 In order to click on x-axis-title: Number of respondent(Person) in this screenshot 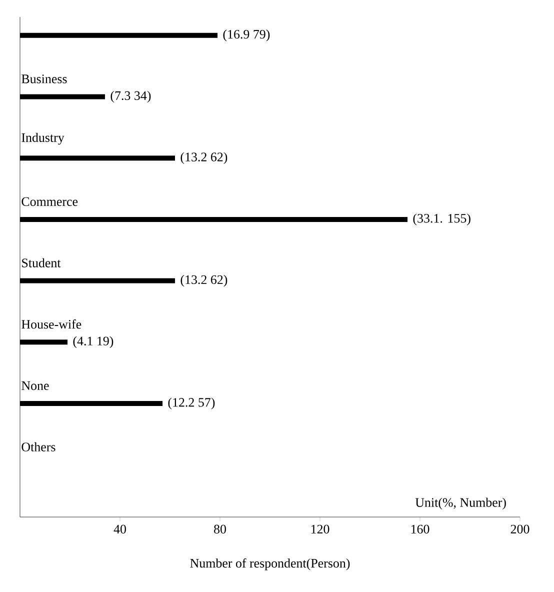, I will do `click(270, 564)`.